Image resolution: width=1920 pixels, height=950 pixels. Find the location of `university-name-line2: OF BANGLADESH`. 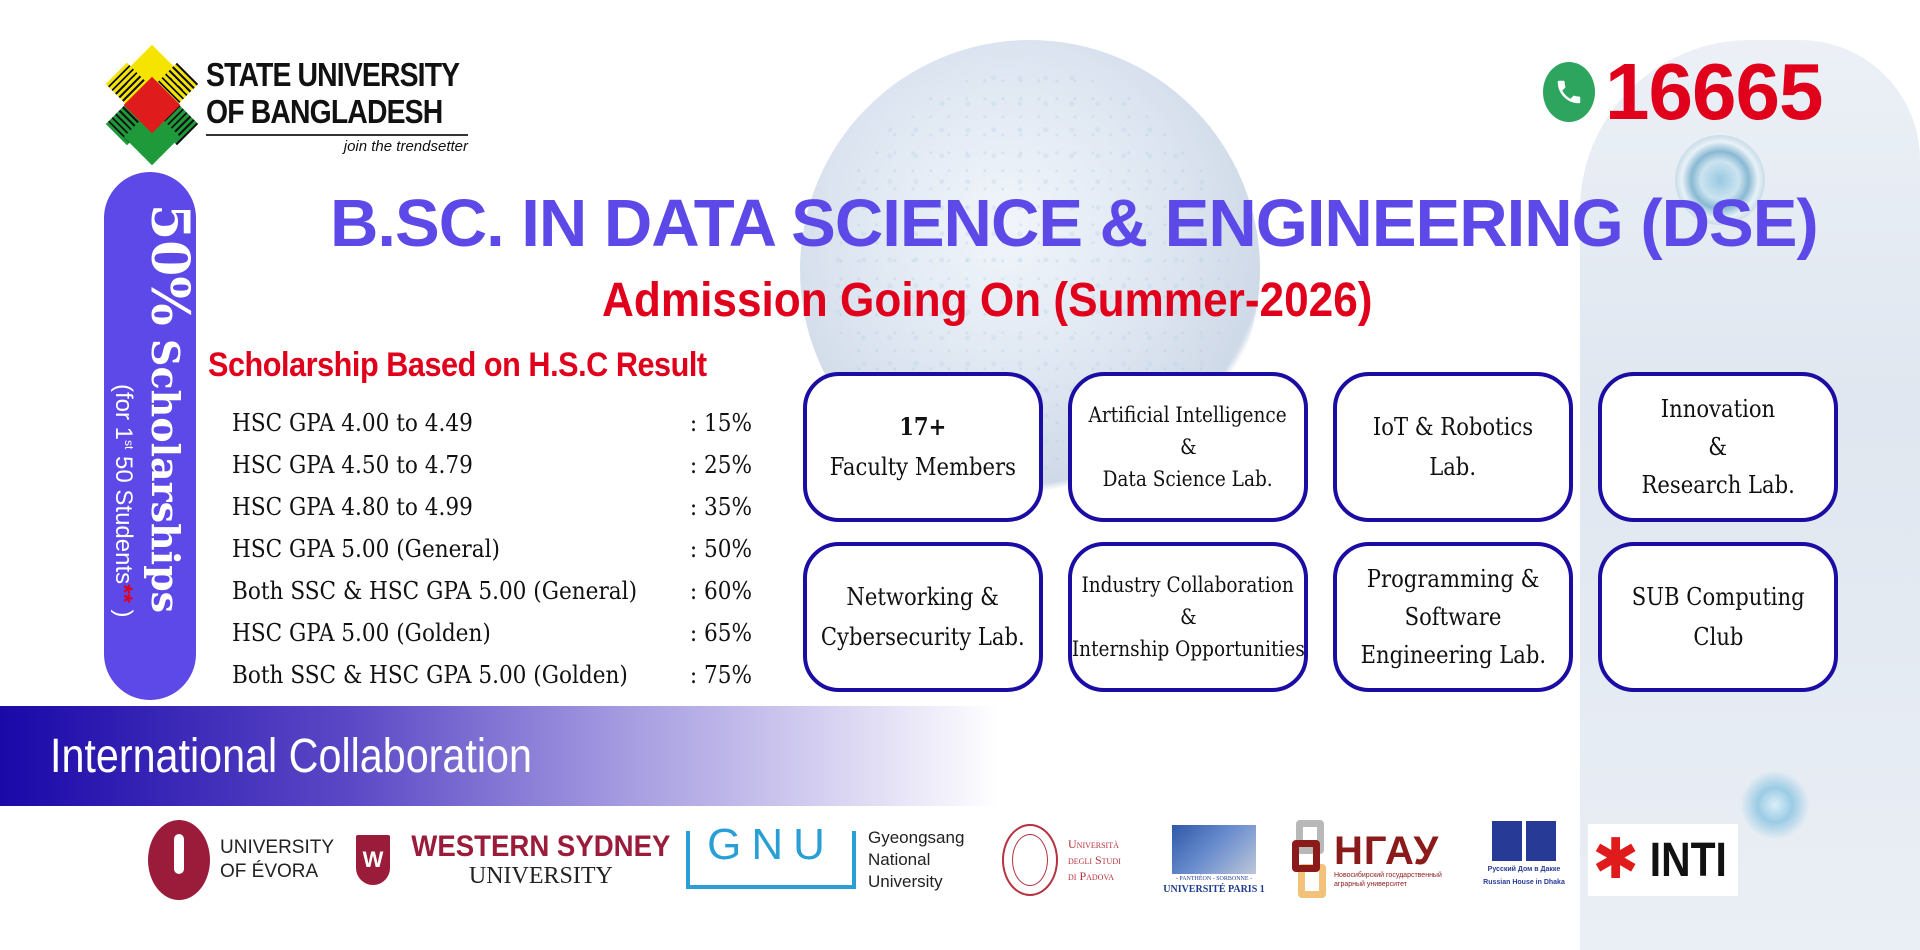

university-name-line2: OF BANGLADESH is located at coordinates (324, 111).